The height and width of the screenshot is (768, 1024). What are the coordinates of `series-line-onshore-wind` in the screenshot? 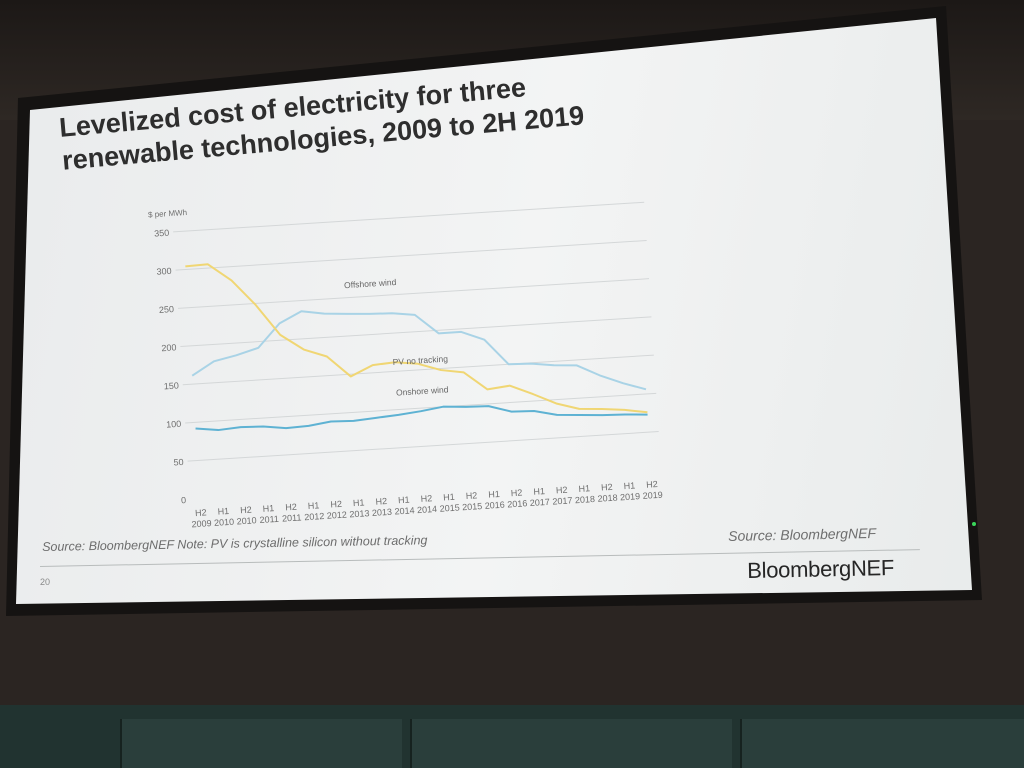 It's located at (421, 418).